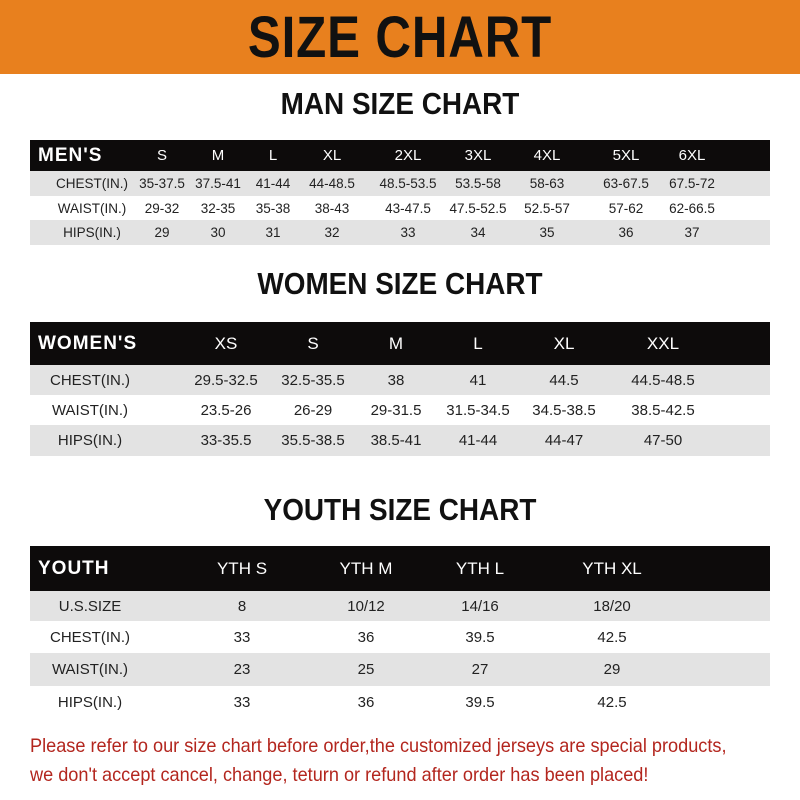 Image resolution: width=800 pixels, height=800 pixels. What do you see at coordinates (400, 702) in the screenshot?
I see `table-row: HIPS(IN.) 33 36 39.5 42.5` at bounding box center [400, 702].